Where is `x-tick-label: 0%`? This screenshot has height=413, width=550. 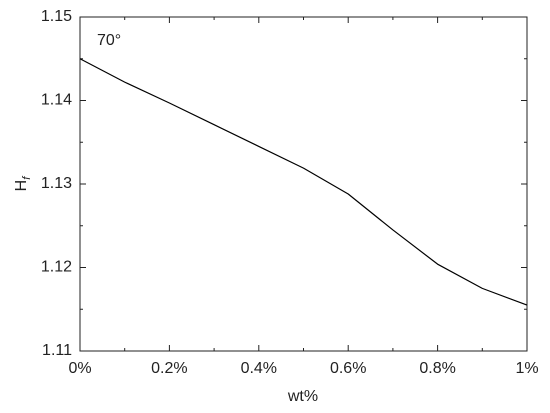
x-tick-label: 0% is located at coordinates (79, 368).